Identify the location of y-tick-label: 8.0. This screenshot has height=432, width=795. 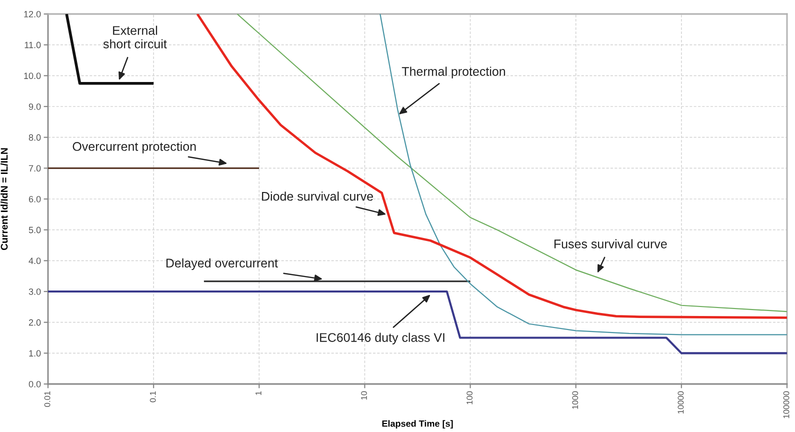
(34, 137).